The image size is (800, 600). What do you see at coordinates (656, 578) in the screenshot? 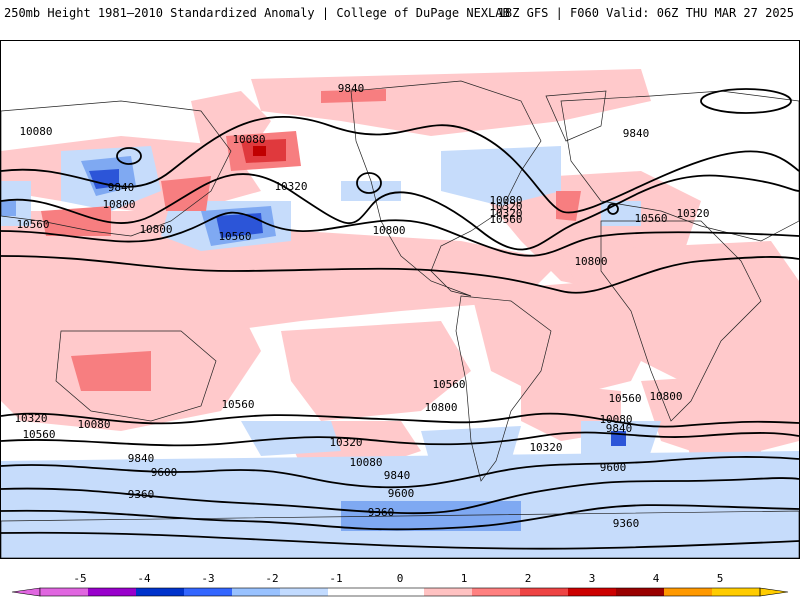
I see `colorbar-tick-label: 4` at bounding box center [656, 578].